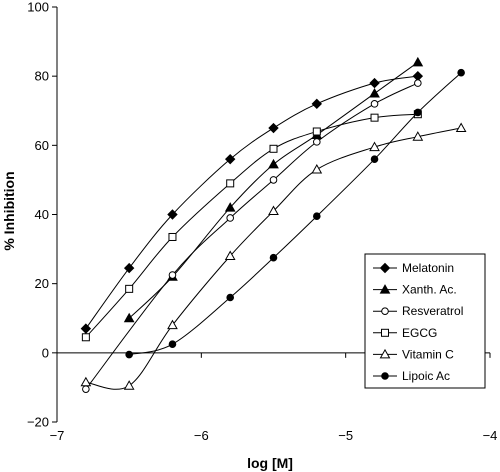  What do you see at coordinates (42, 76) in the screenshot?
I see `y-tick-label: 80` at bounding box center [42, 76].